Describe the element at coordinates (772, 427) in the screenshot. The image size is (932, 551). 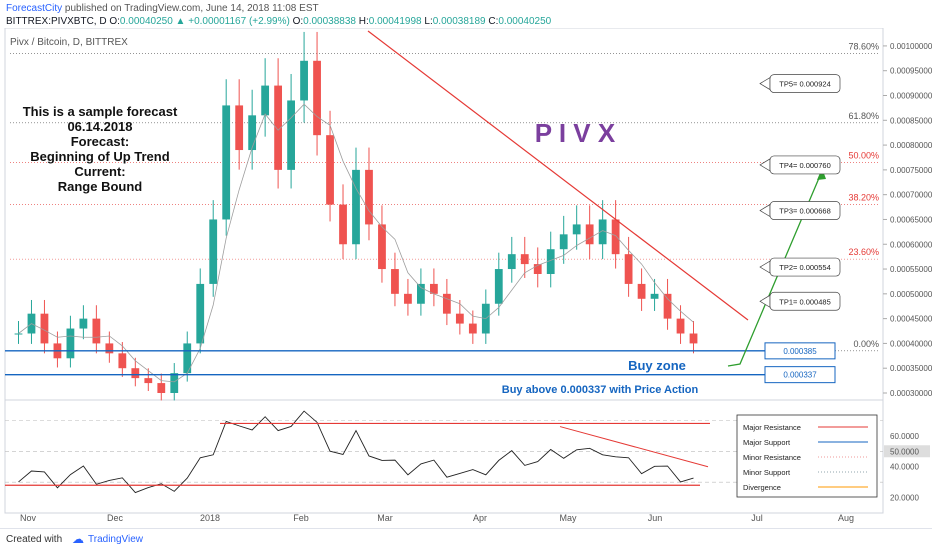
I see `legend-label: Major Resistance` at that location.